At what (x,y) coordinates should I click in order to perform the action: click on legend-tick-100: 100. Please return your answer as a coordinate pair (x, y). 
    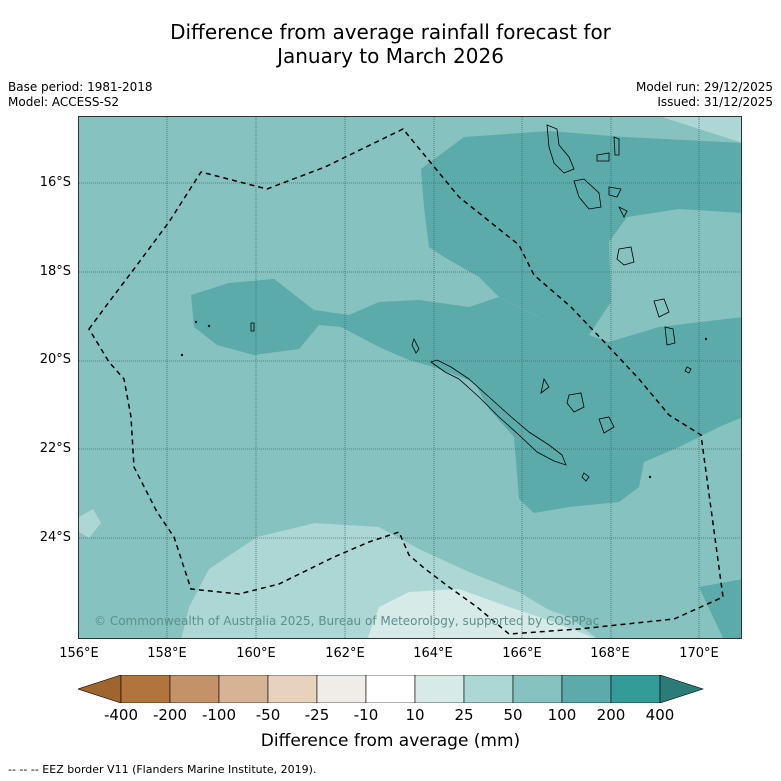
    Looking at the image, I should click on (562, 715).